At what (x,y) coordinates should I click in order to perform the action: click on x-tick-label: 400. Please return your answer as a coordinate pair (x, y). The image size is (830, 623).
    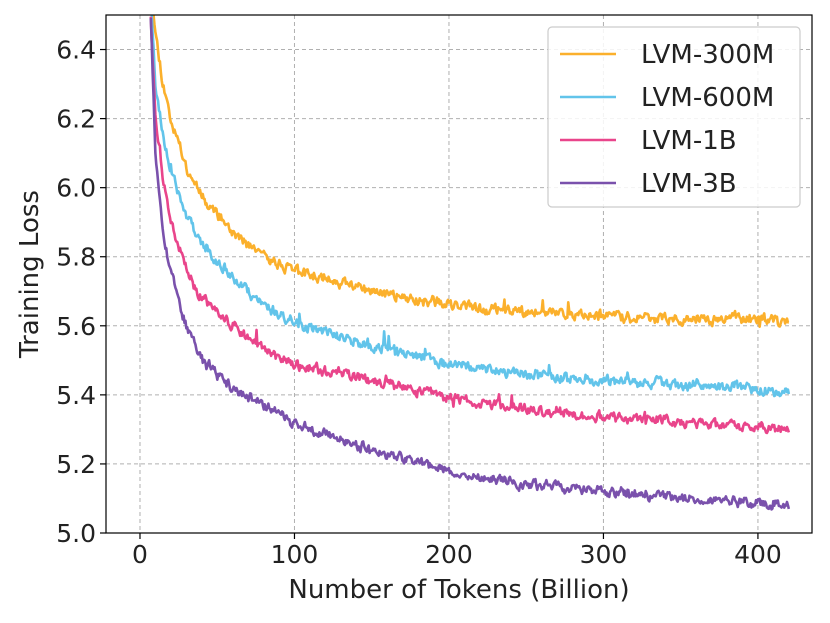
    Looking at the image, I should click on (758, 554).